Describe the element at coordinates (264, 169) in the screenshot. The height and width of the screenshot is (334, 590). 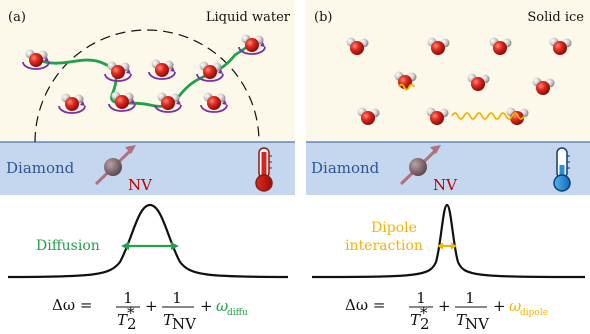
I see `thermometer-hot-icon` at that location.